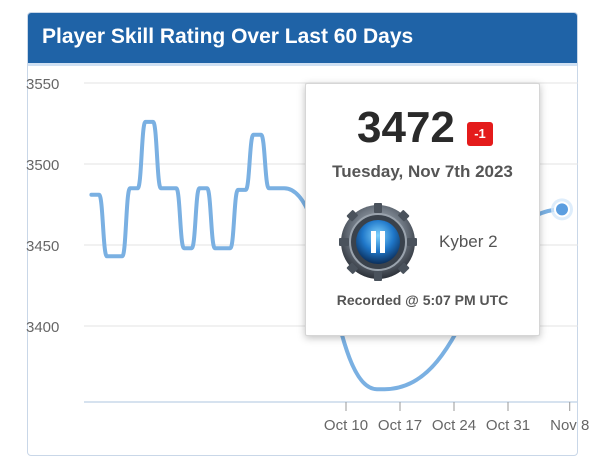  I want to click on card-header: Player Skill Rating Over Last 60 Days, so click(302, 38).